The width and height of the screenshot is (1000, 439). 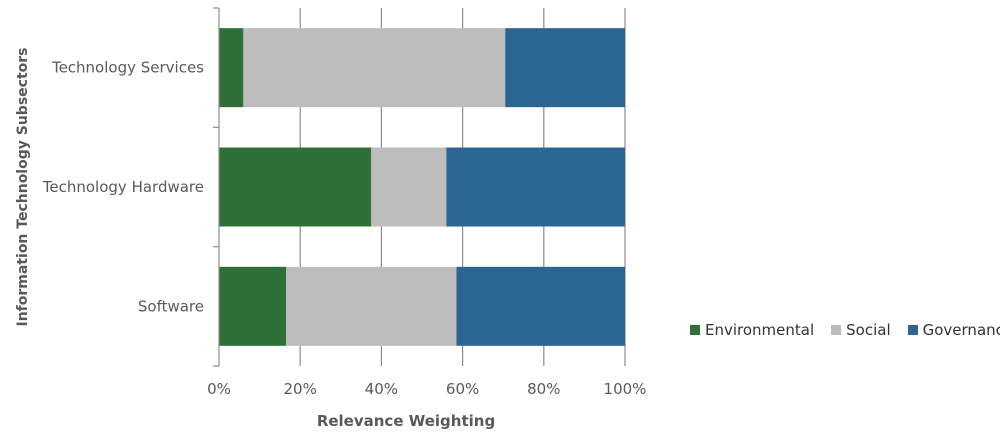 I want to click on x-tick-label: 80%, so click(x=543, y=389).